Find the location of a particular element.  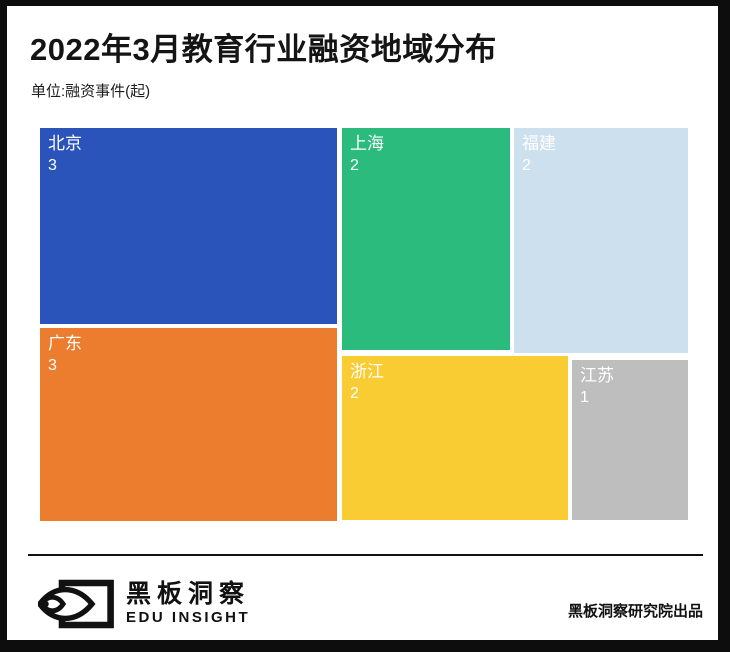

region-label: 浙江 is located at coordinates (367, 371).